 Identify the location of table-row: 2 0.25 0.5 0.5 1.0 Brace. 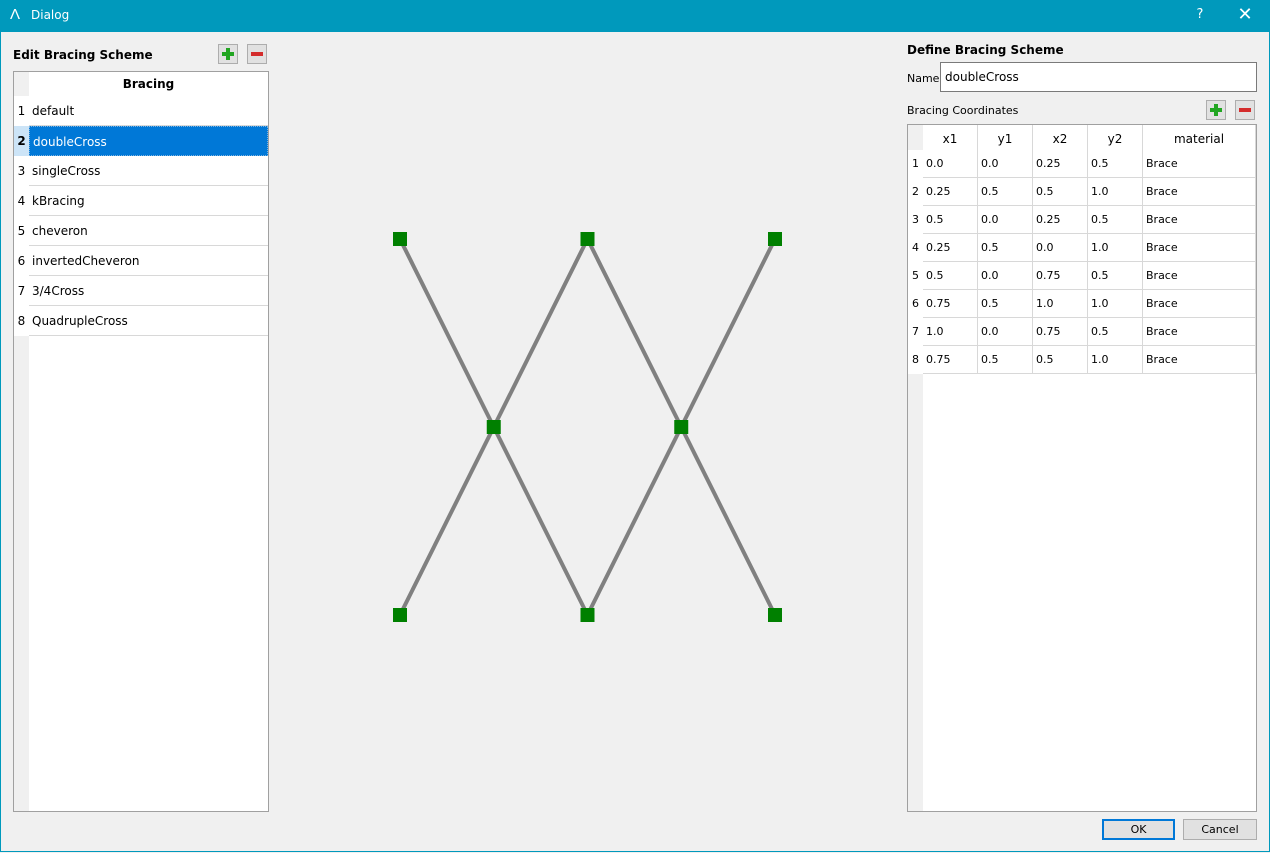
(1082, 192).